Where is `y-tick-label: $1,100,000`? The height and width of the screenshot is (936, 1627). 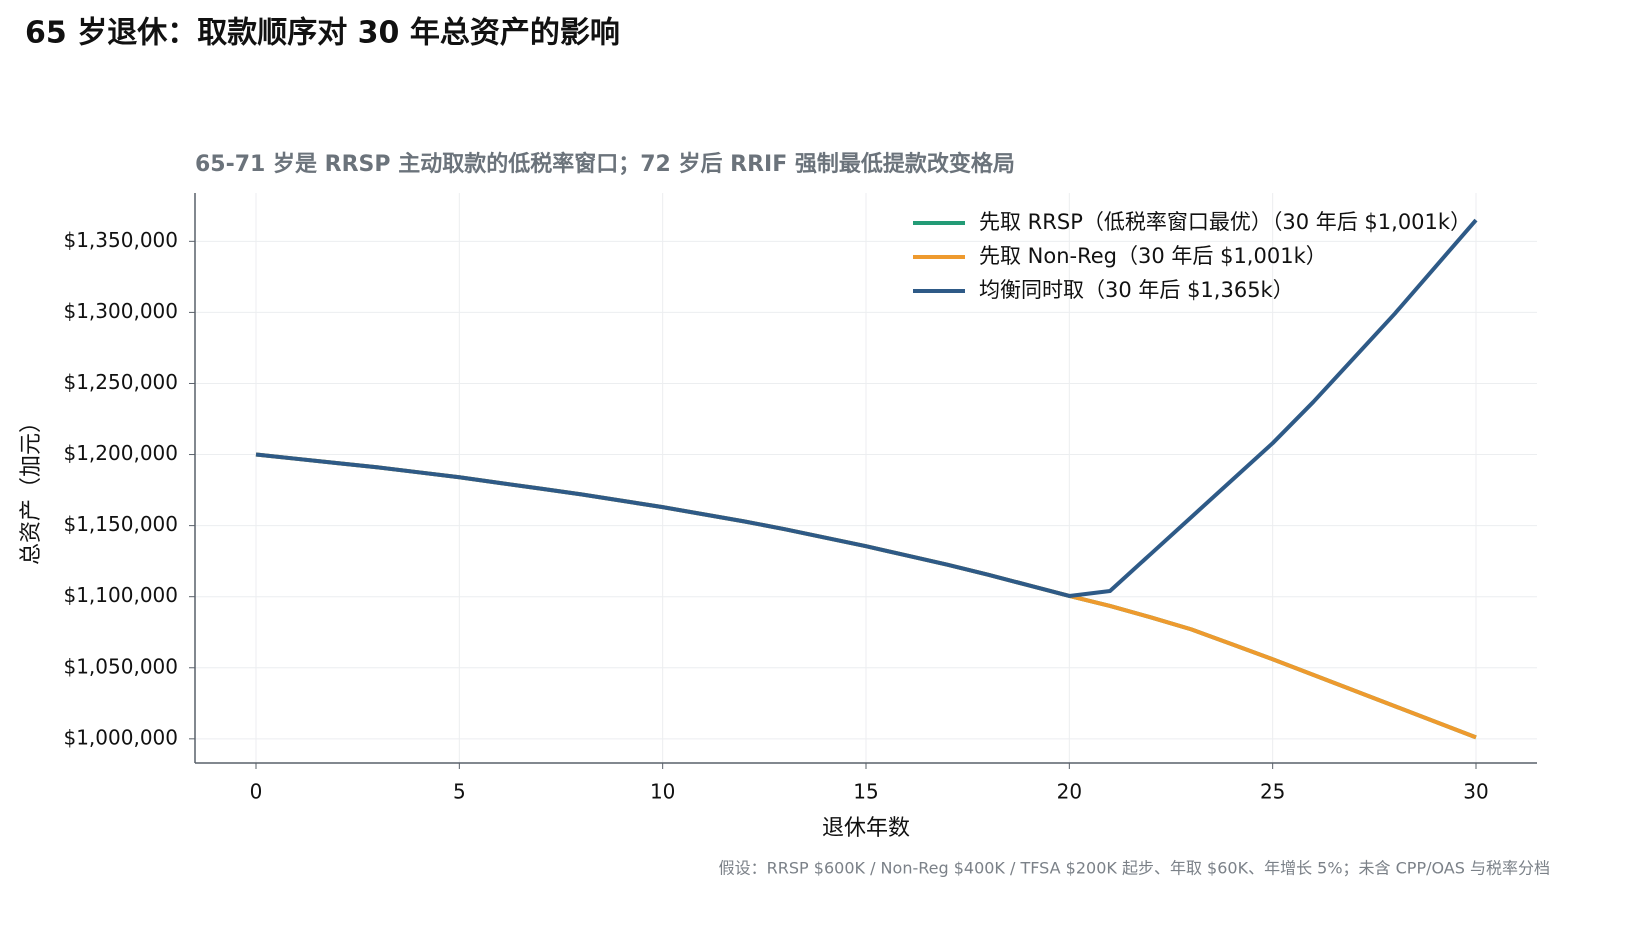
y-tick-label: $1,100,000 is located at coordinates (120, 595).